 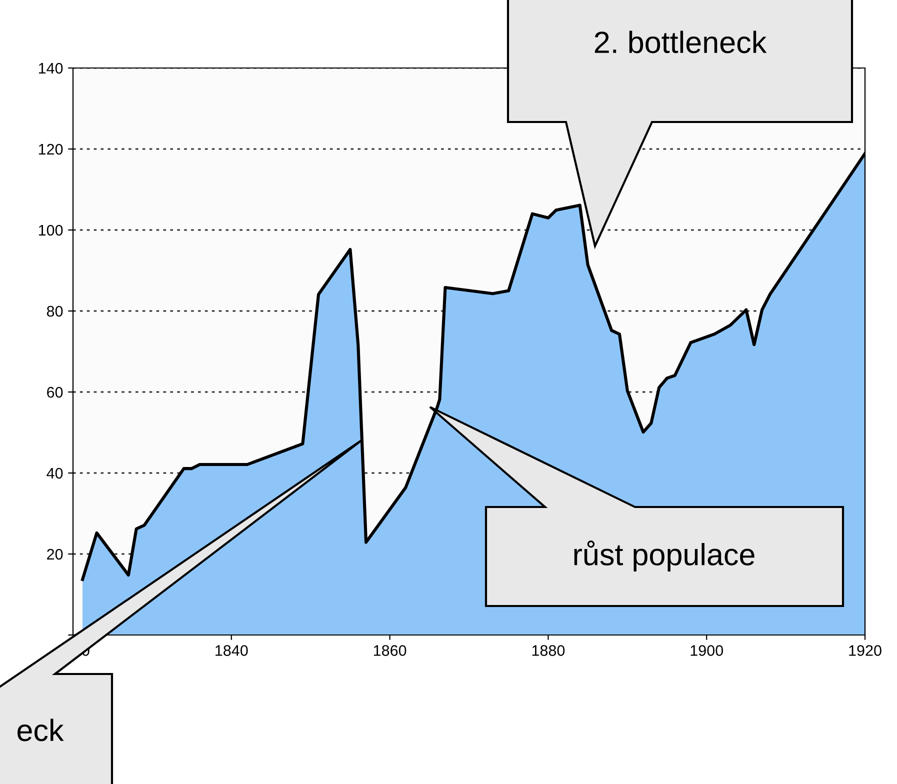 What do you see at coordinates (50, 230) in the screenshot?
I see `y-tick-label: 100` at bounding box center [50, 230].